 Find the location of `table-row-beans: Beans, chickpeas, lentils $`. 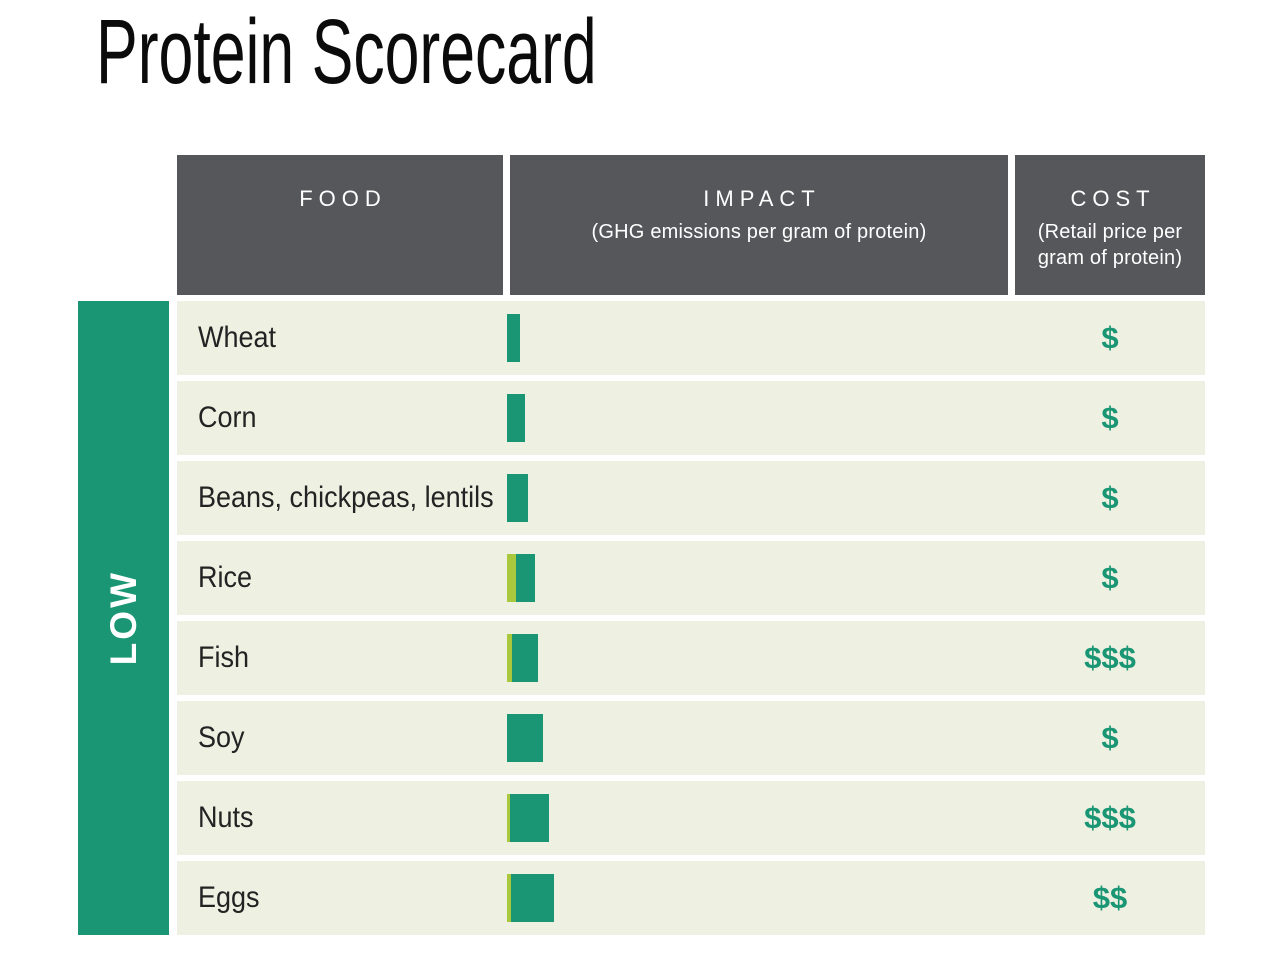

table-row-beans: Beans, chickpeas, lentils $ is located at coordinates (691, 498).